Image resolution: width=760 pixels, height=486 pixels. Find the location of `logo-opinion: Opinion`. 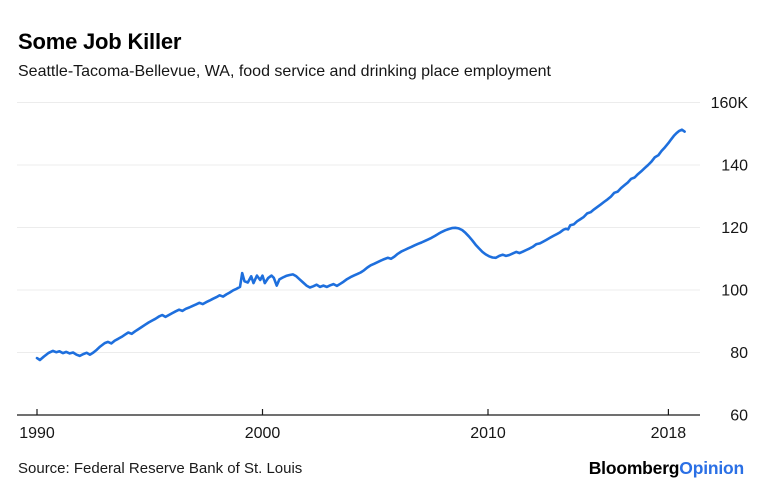

logo-opinion: Opinion is located at coordinates (711, 468).